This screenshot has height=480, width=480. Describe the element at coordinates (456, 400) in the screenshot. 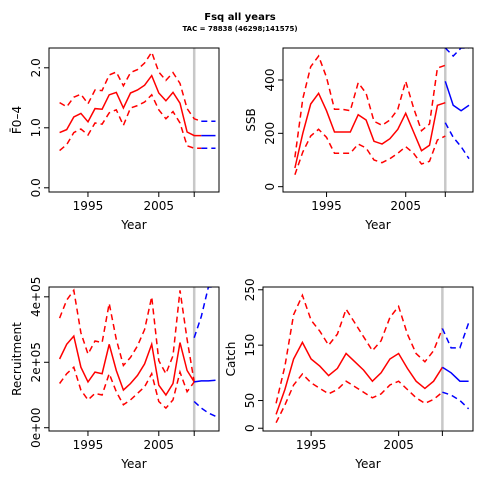

I see `catch-forecast-lower-line` at that location.